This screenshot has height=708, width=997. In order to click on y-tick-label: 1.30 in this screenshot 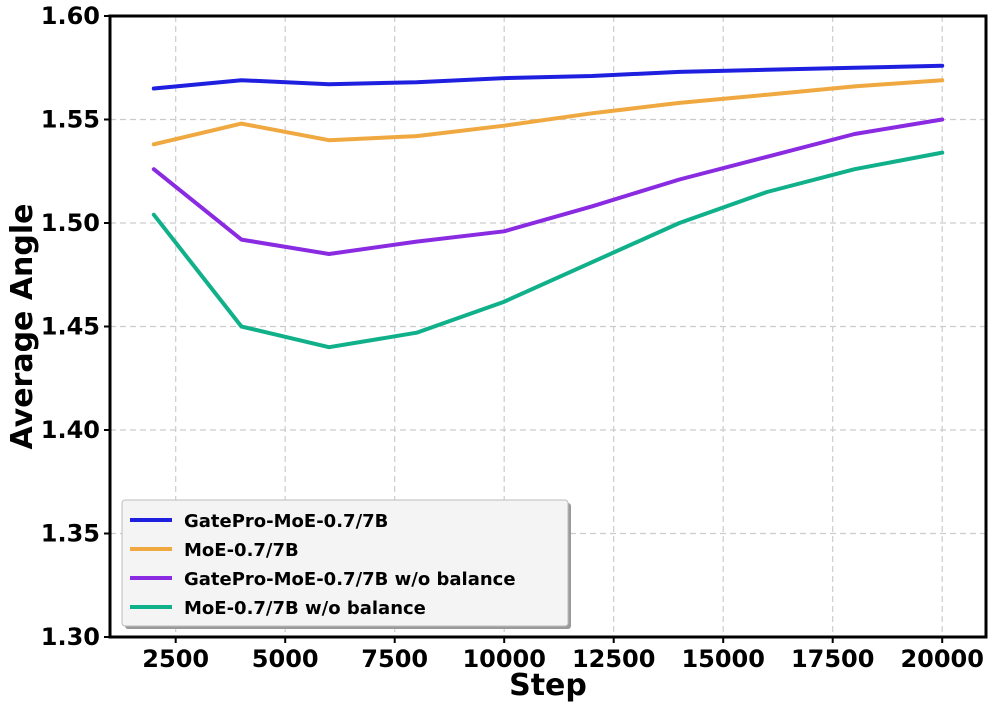, I will do `click(70, 637)`.